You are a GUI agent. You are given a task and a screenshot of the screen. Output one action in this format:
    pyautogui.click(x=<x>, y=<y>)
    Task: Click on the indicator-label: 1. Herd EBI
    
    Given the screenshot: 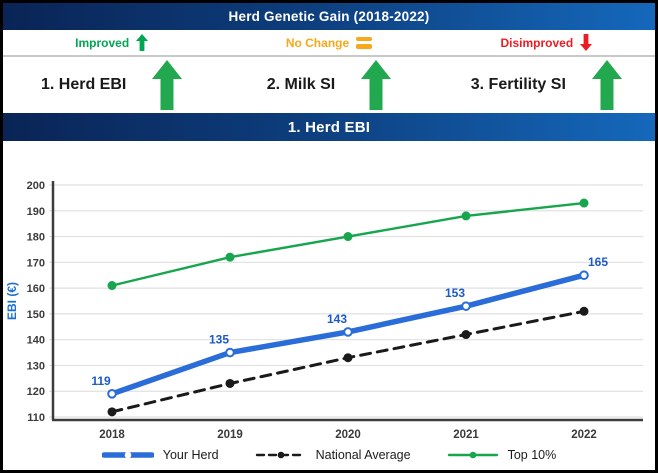 What is the action you would take?
    pyautogui.click(x=83, y=84)
    